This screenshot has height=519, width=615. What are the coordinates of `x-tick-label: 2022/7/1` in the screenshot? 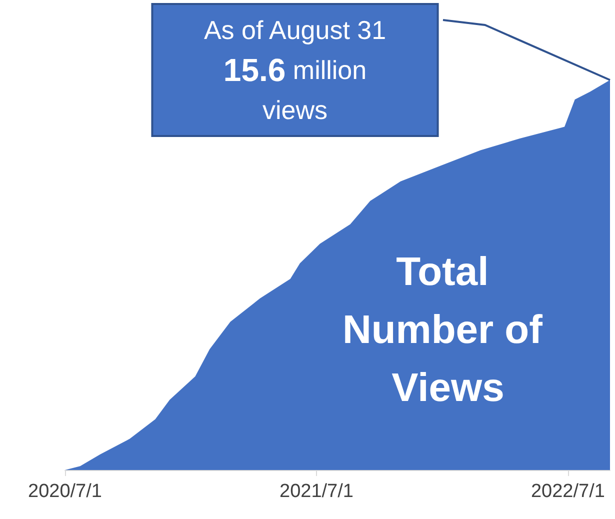 It's located at (567, 491).